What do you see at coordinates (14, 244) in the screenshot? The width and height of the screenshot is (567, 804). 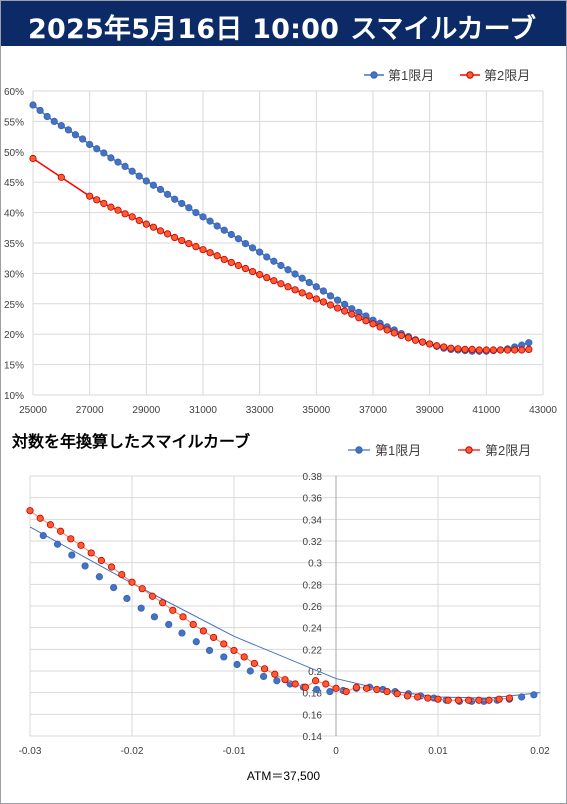 I see `y-tick-label: 35%` at bounding box center [14, 244].